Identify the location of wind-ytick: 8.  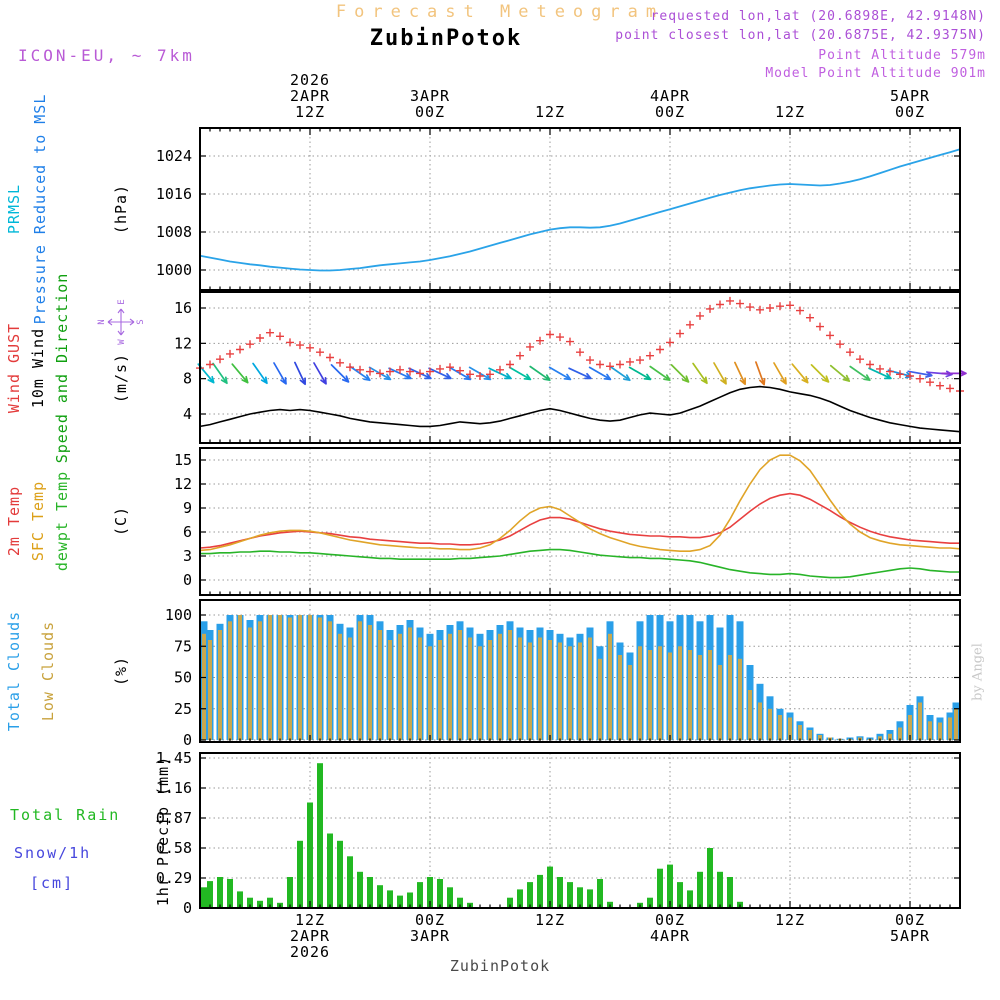
(187, 379).